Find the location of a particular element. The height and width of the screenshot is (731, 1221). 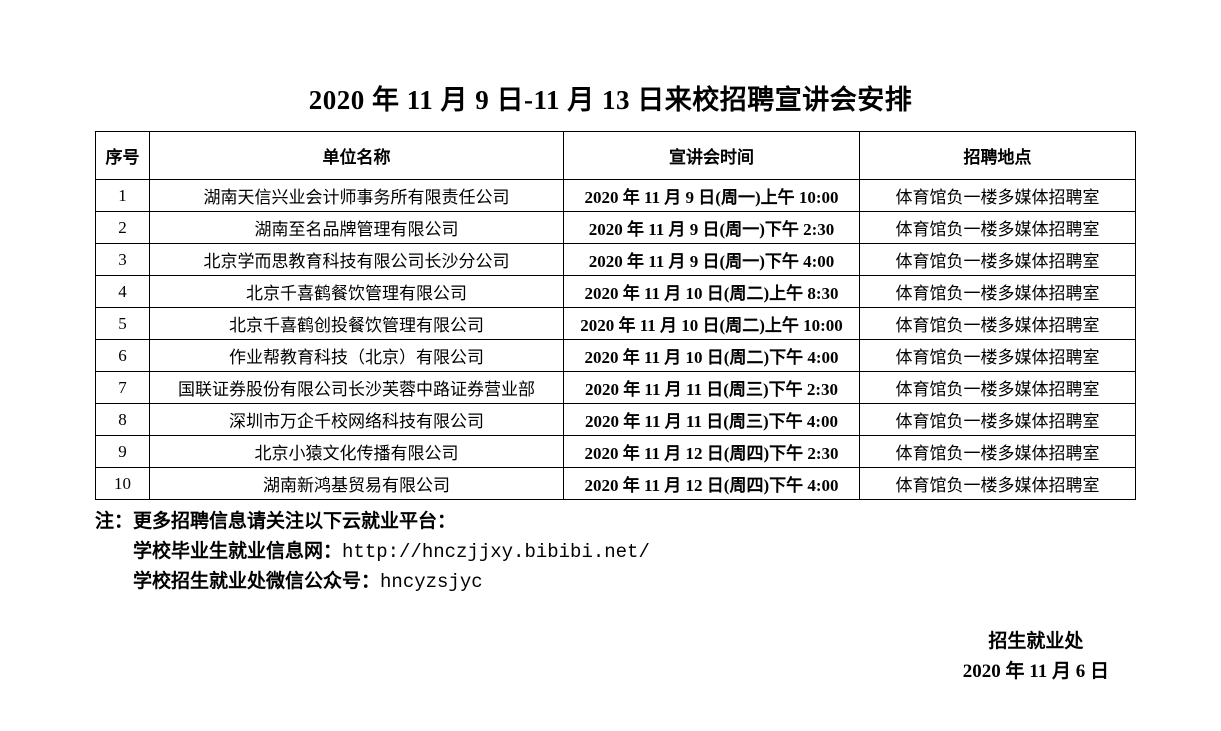

cell-company: 北京小猿文化传播有限公司 is located at coordinates (356, 451).